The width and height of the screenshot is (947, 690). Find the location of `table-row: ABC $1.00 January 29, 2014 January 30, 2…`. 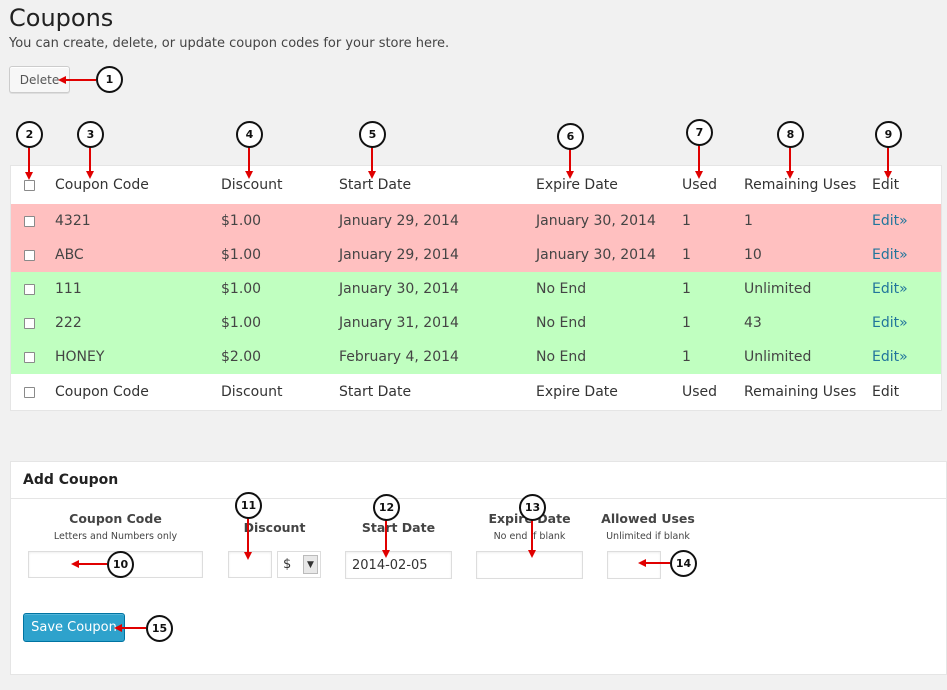

table-row: ABC $1.00 January 29, 2014 January 30, 2… is located at coordinates (476, 255).